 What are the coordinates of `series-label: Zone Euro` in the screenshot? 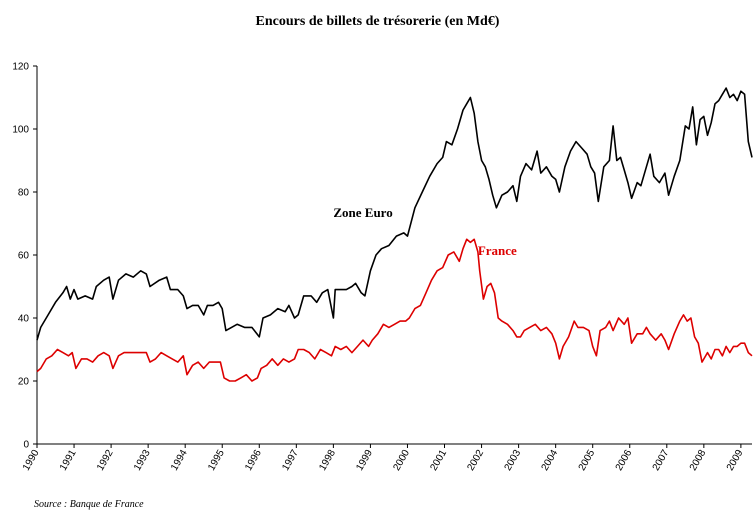 It's located at (362, 212).